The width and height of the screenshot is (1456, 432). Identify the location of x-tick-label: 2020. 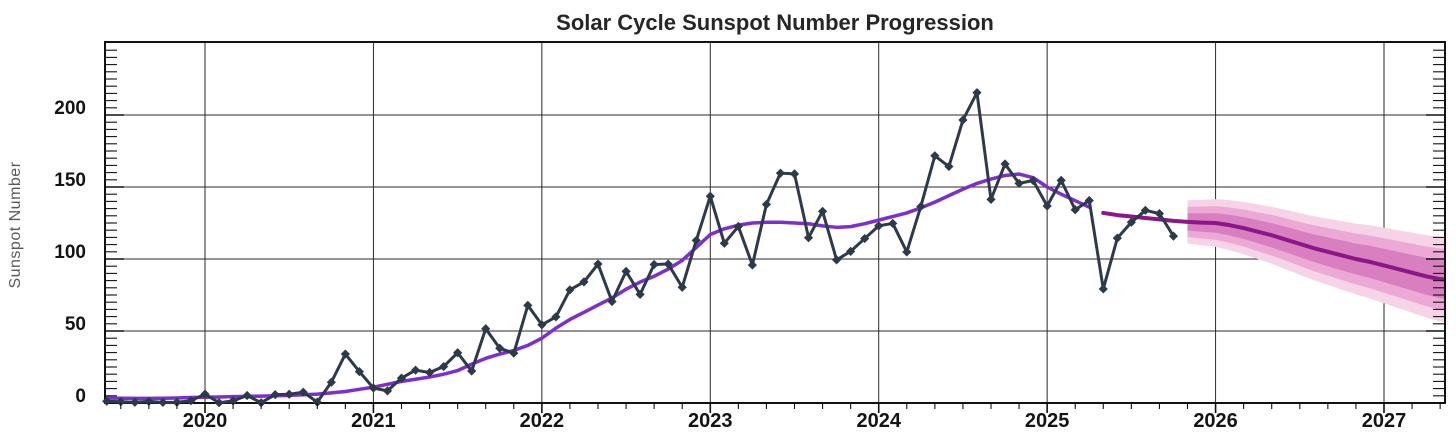
(205, 421).